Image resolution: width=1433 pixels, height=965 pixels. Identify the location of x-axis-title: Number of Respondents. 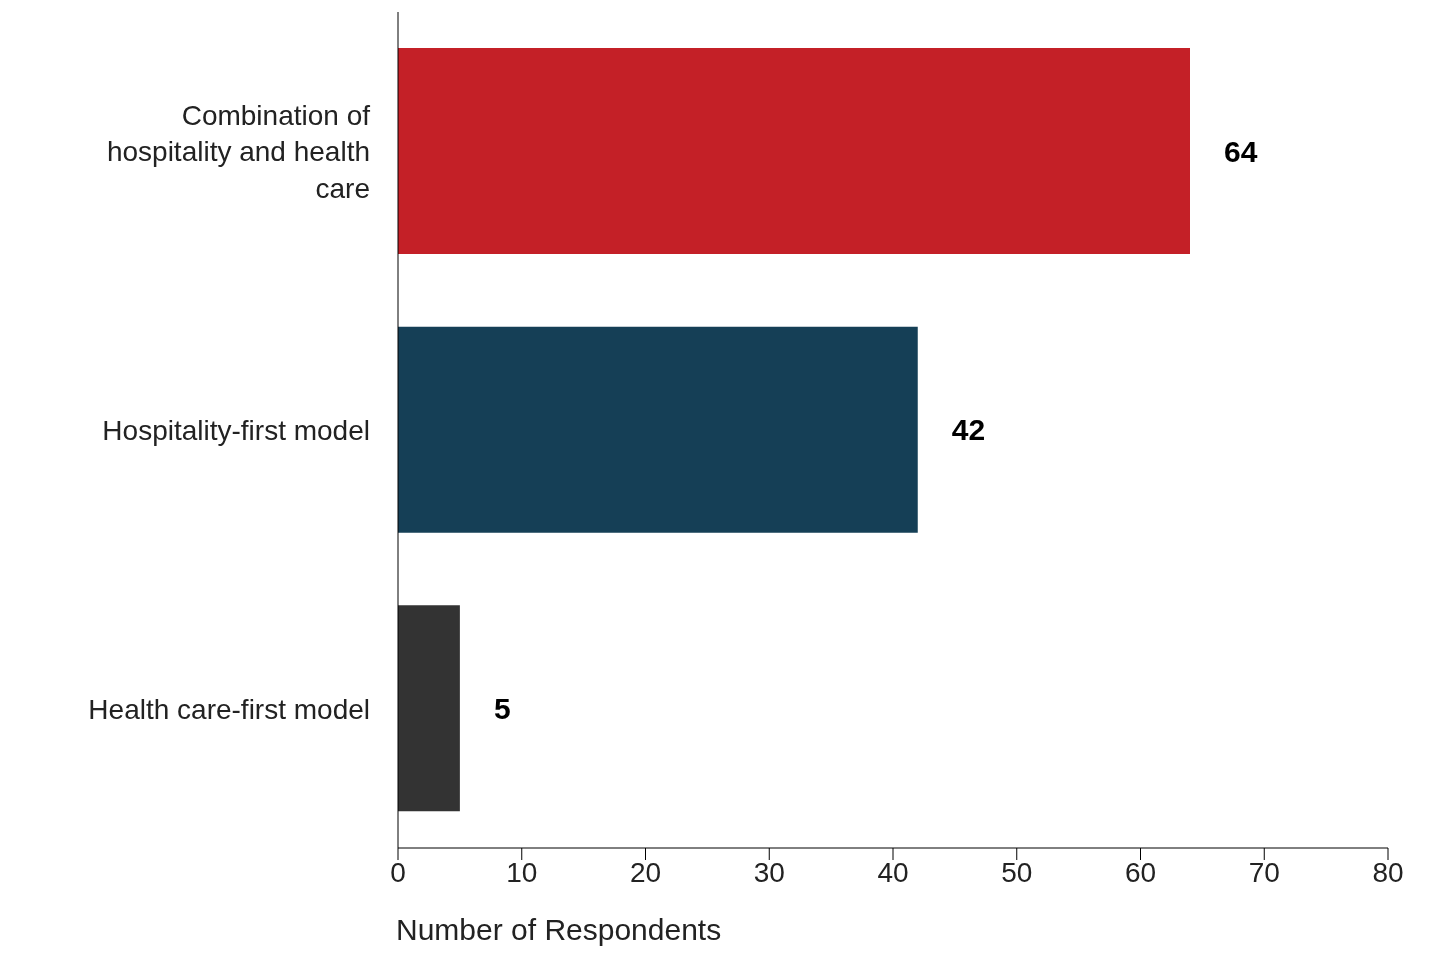
(559, 929).